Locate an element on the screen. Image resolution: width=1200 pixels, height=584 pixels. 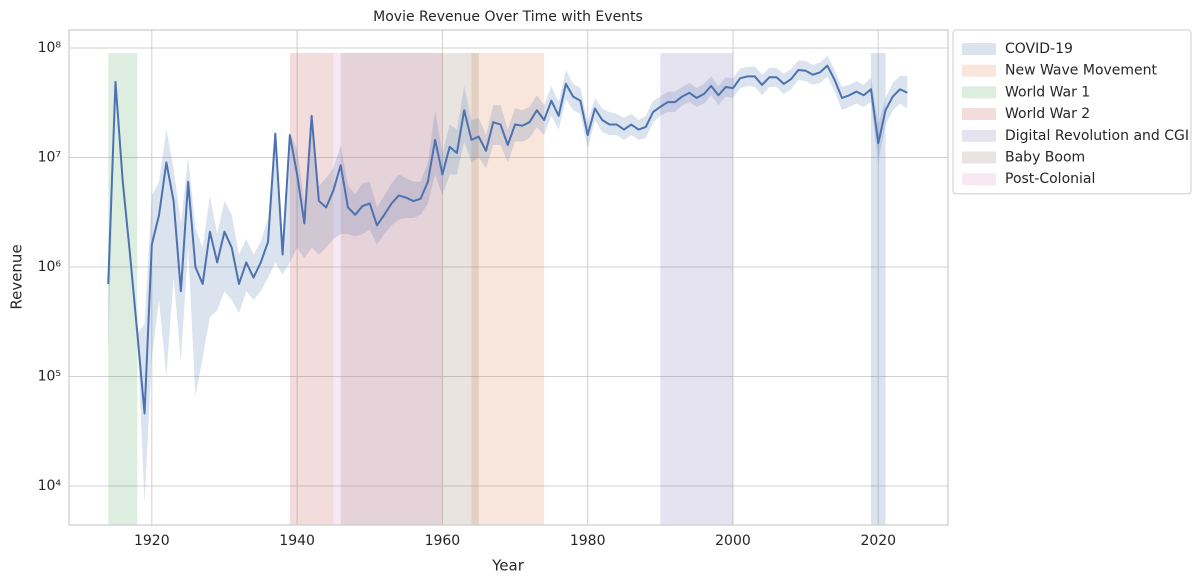
legend-label: World War 2 is located at coordinates (1047, 114).